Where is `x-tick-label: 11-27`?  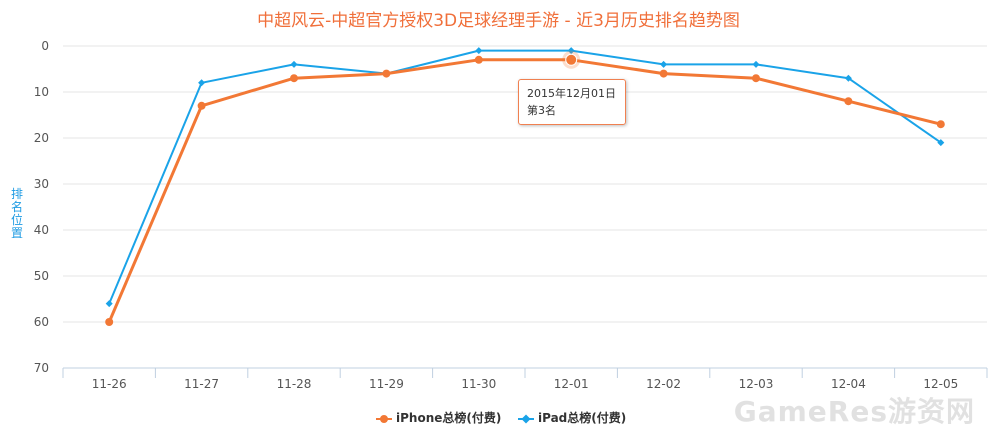
x-tick-label: 11-27 is located at coordinates (201, 384).